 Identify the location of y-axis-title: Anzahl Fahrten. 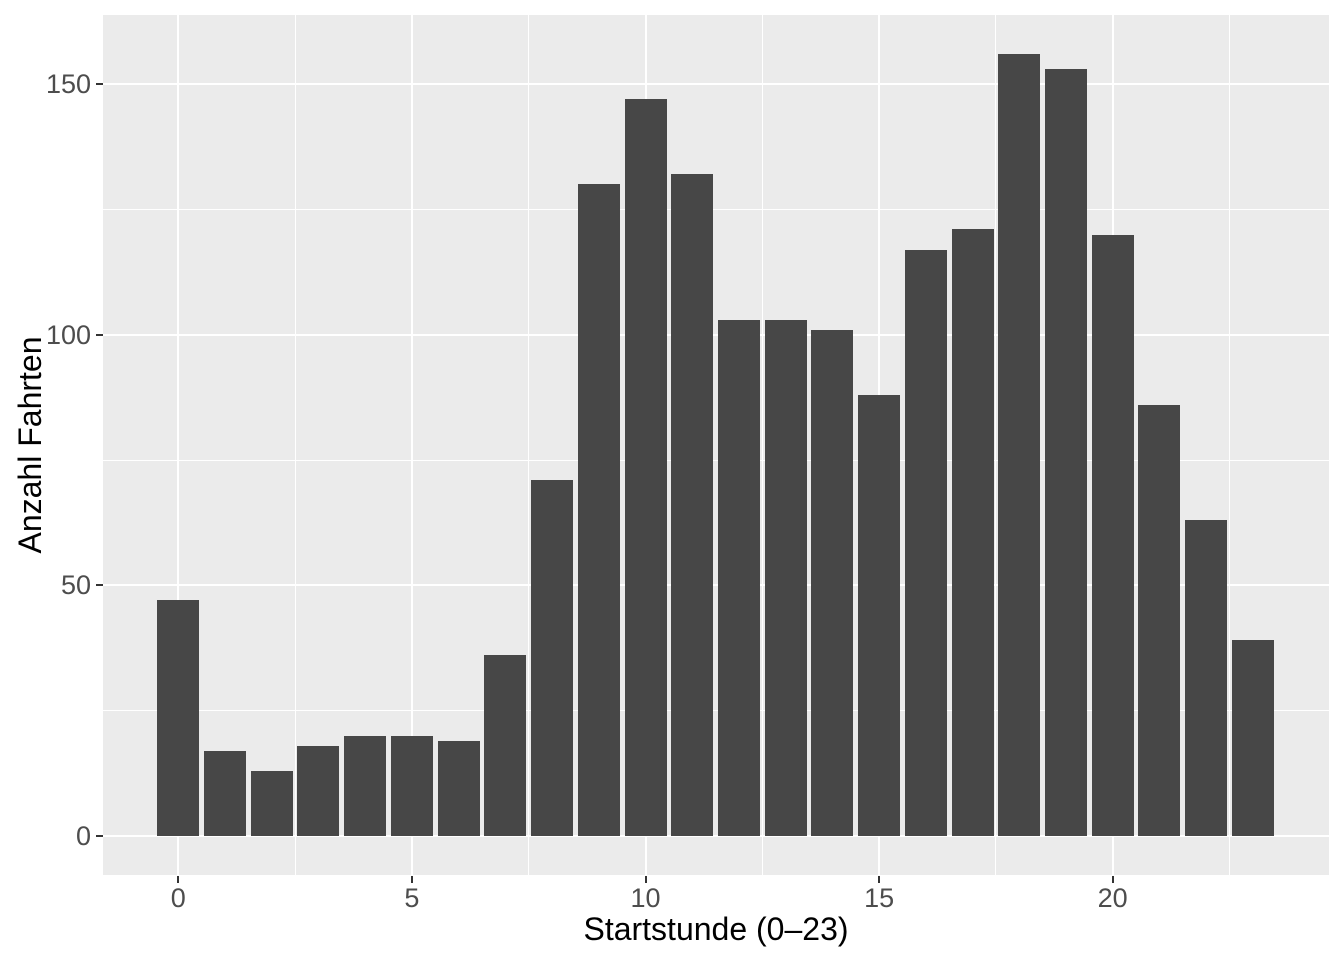
(30, 445).